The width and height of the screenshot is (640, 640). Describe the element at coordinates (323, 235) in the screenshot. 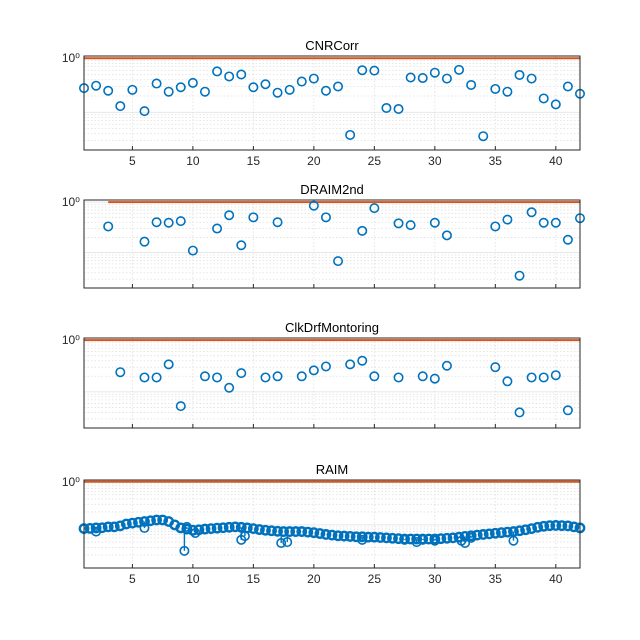

I see `panel-1: 10⁰ DRAIM2nd` at that location.